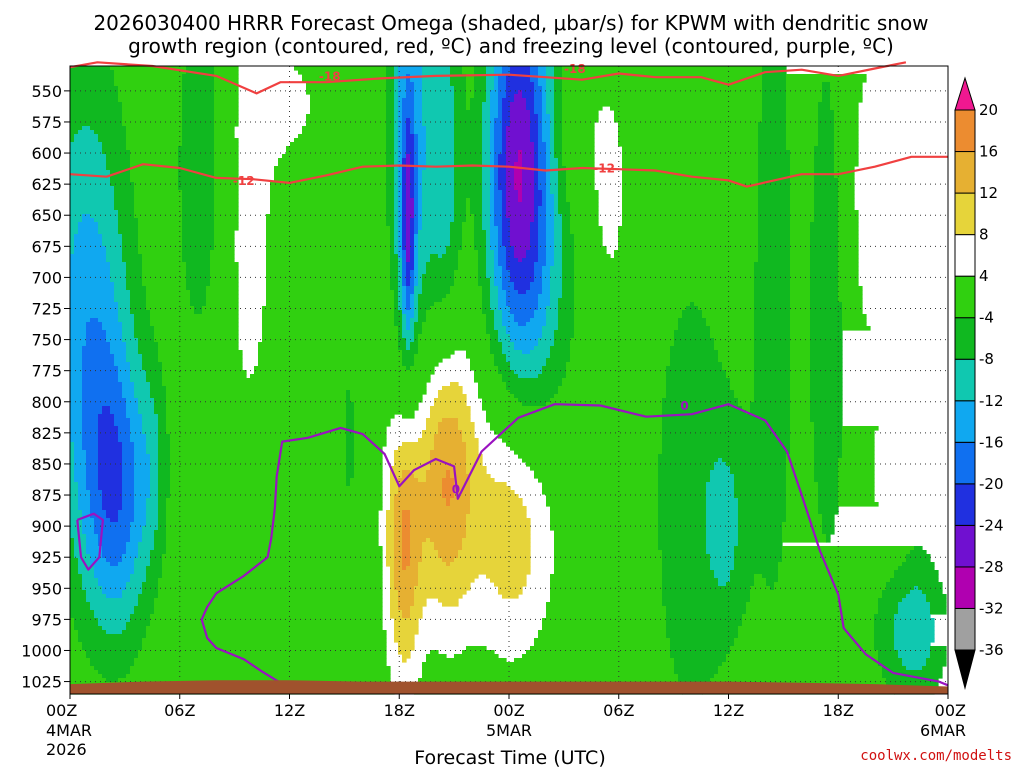 Image resolution: width=1024 pixels, height=768 pixels. I want to click on colorbar-band, so click(965, 380).